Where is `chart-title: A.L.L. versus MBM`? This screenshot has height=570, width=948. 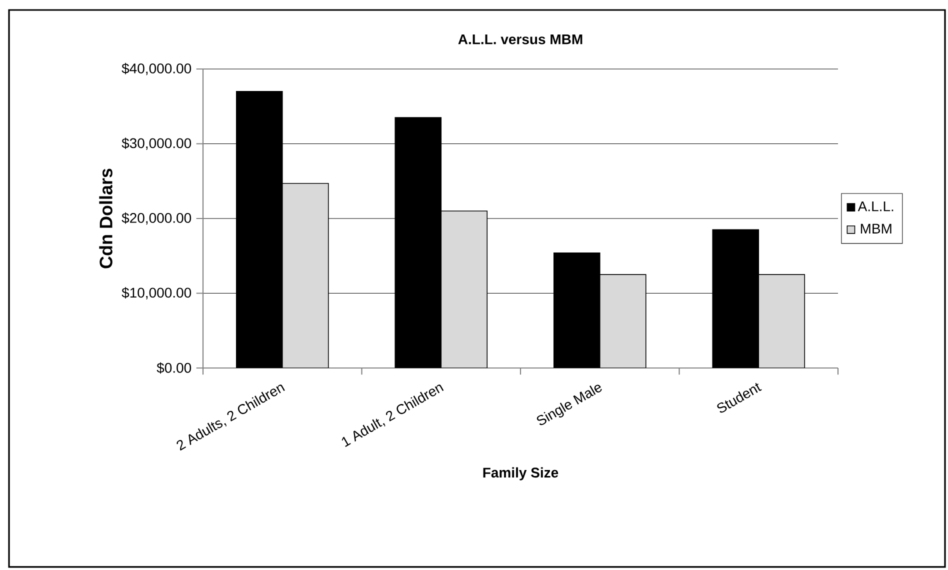 chart-title: A.L.L. versus MBM is located at coordinates (520, 39).